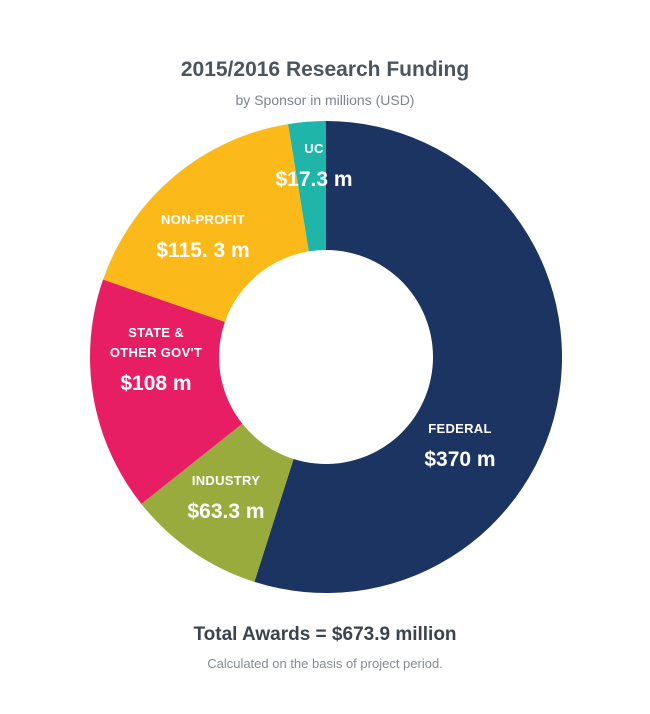  I want to click on slice-value-federal: $370 m, so click(459, 459).